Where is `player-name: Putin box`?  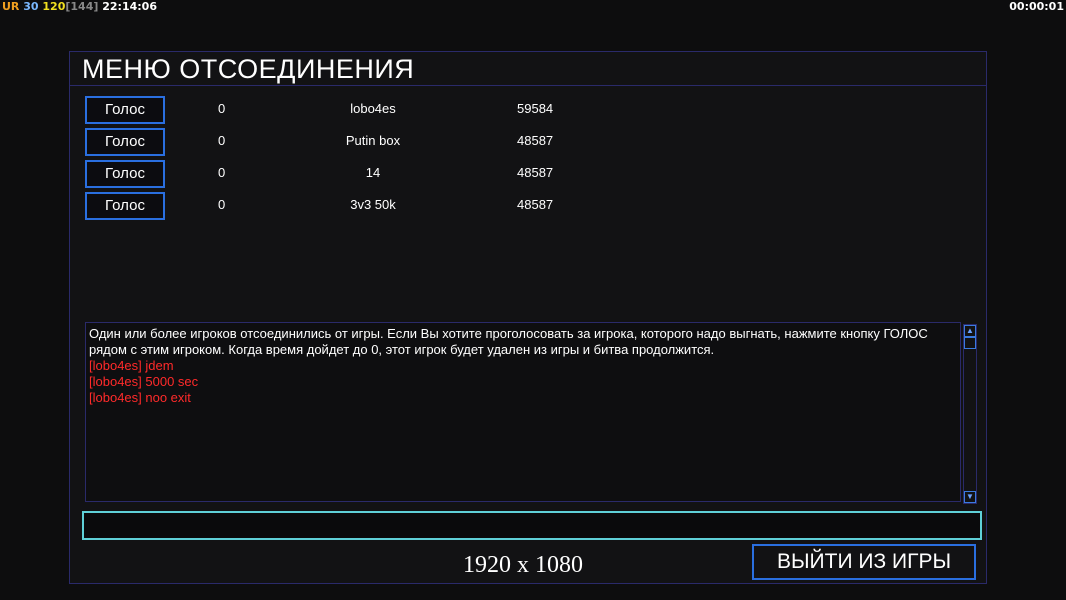 player-name: Putin box is located at coordinates (373, 140).